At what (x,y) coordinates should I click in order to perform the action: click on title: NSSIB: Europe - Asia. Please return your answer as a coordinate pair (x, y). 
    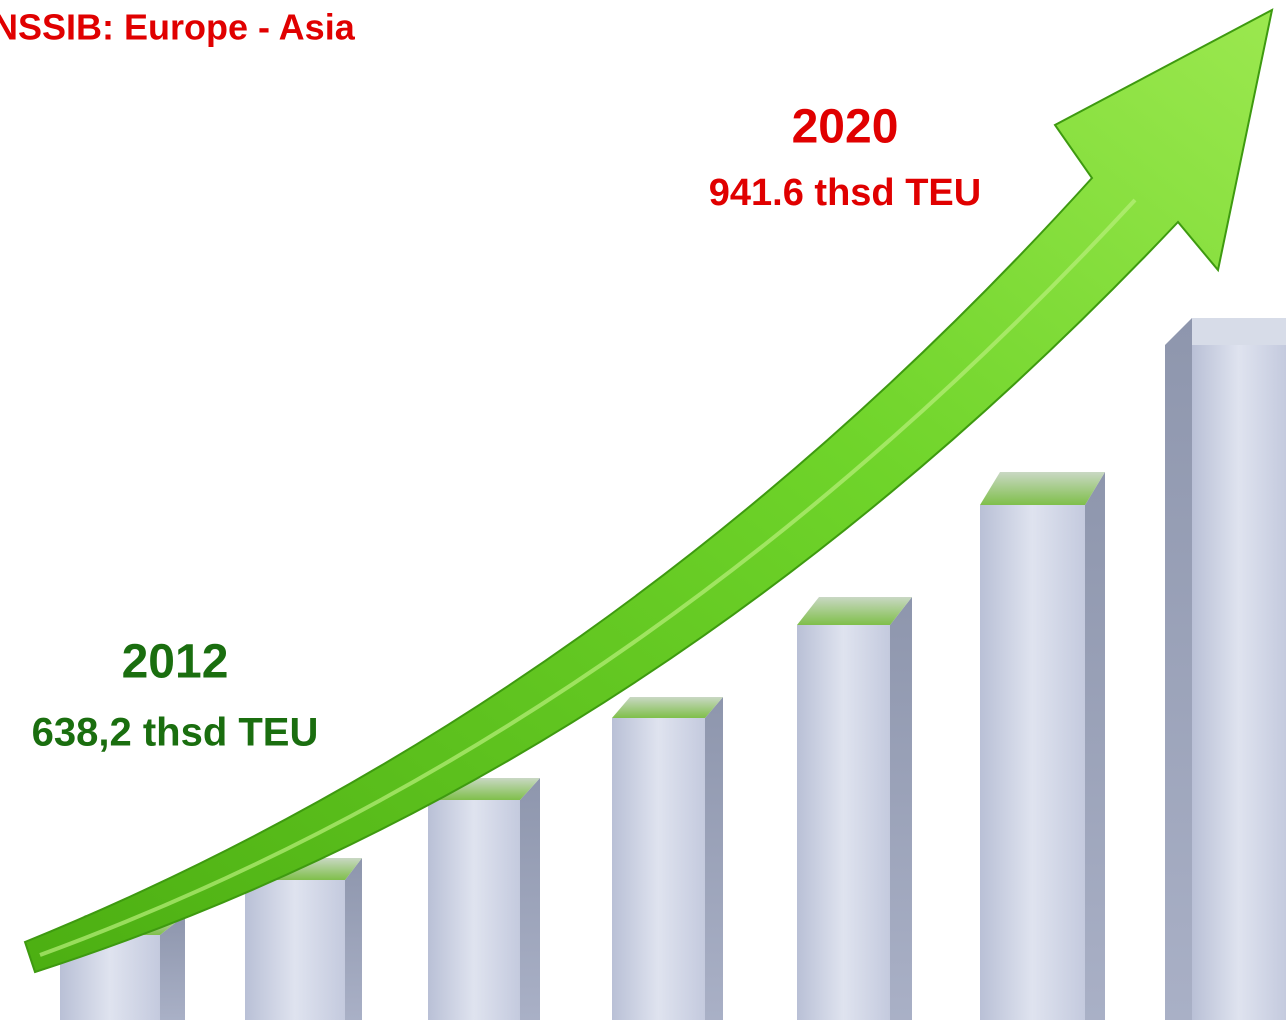
    Looking at the image, I should click on (178, 27).